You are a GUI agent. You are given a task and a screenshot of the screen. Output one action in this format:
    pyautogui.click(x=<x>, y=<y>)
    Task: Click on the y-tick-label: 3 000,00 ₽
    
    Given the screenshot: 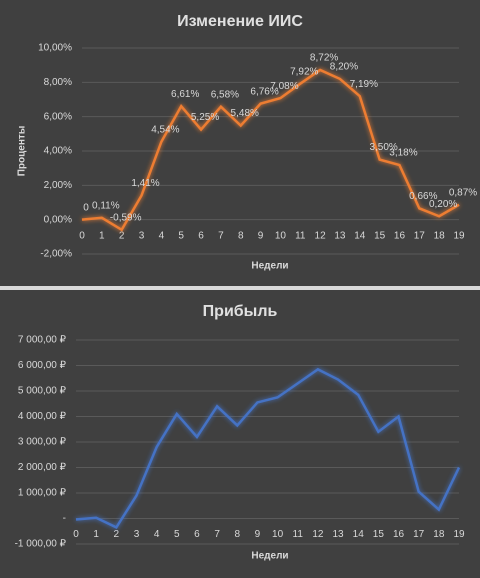 What is the action you would take?
    pyautogui.click(x=42, y=442)
    